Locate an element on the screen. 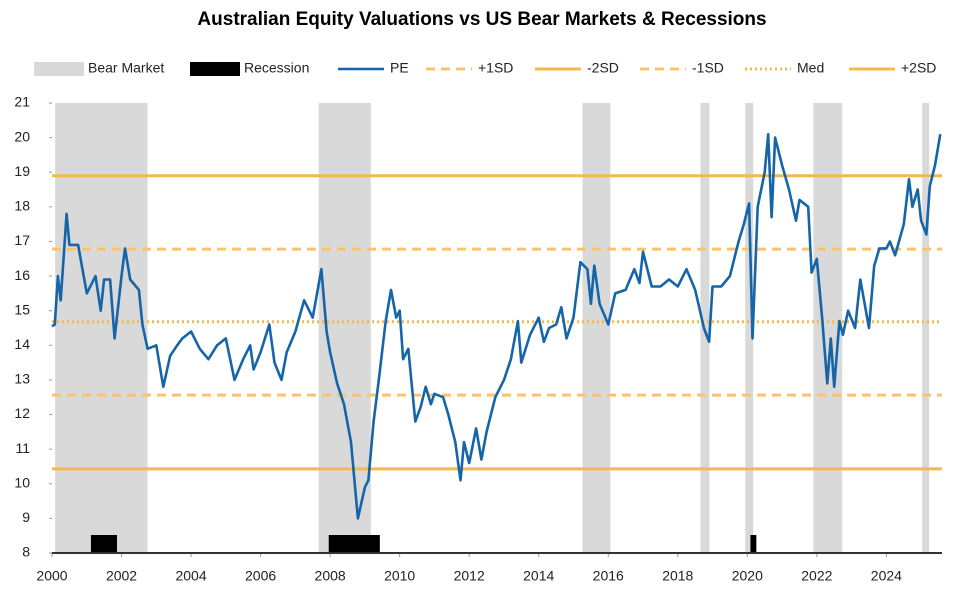  y-tick-label: 19 is located at coordinates (22, 171).